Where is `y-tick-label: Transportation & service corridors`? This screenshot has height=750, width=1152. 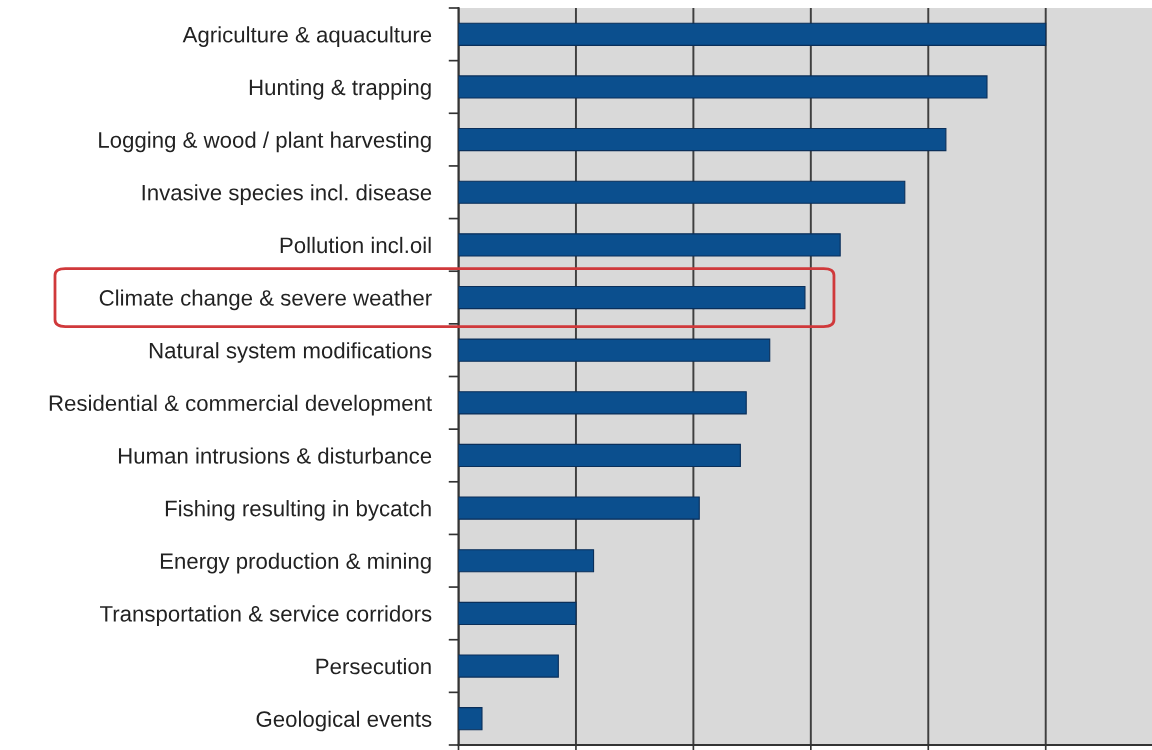
y-tick-label: Transportation & service corridors is located at coordinates (266, 616).